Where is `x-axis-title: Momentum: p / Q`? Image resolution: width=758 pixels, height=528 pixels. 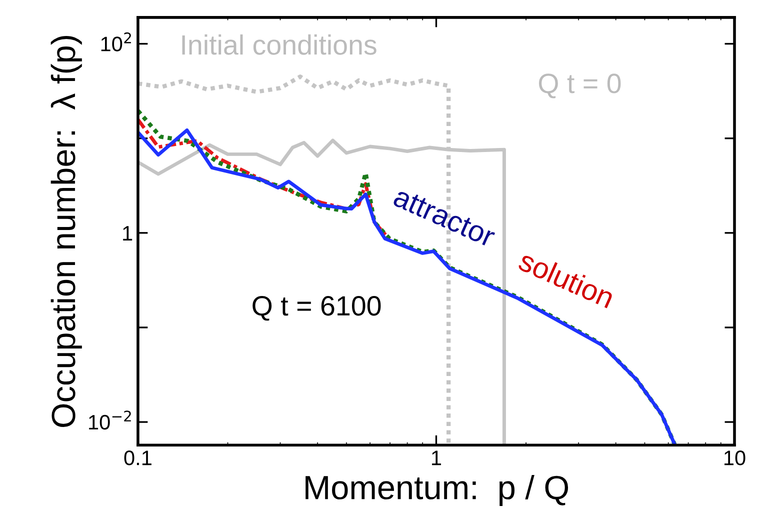
x-axis-title: Momentum: p / Q is located at coordinates (437, 490).